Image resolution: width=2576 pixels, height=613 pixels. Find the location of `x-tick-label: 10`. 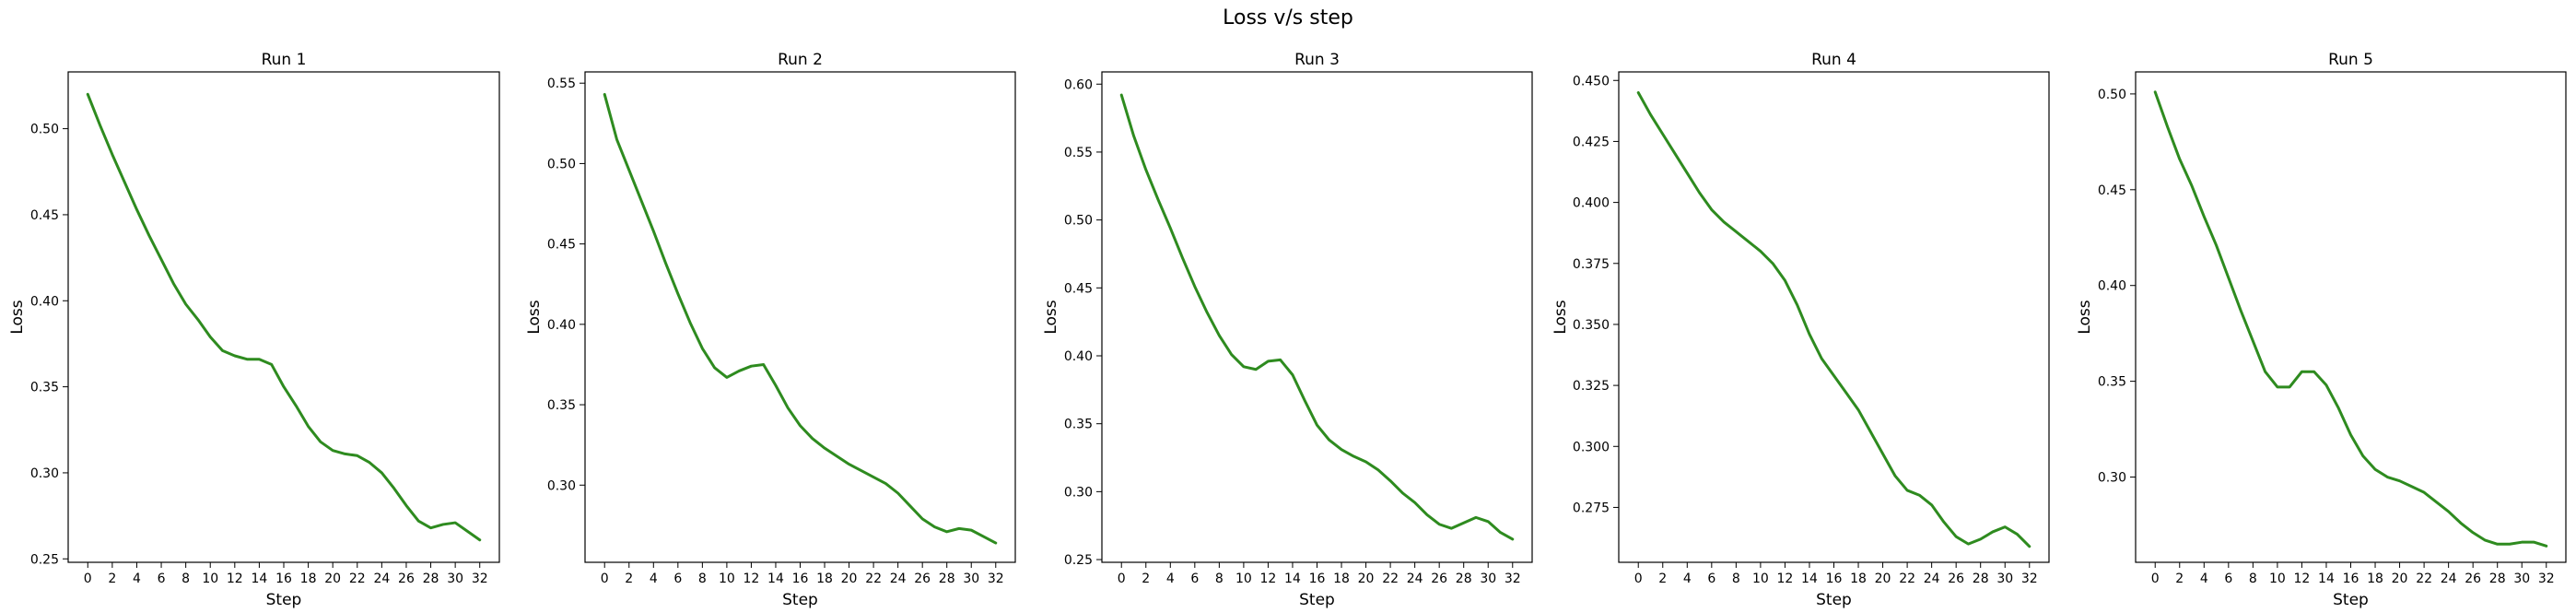

x-tick-label: 10 is located at coordinates (210, 579).